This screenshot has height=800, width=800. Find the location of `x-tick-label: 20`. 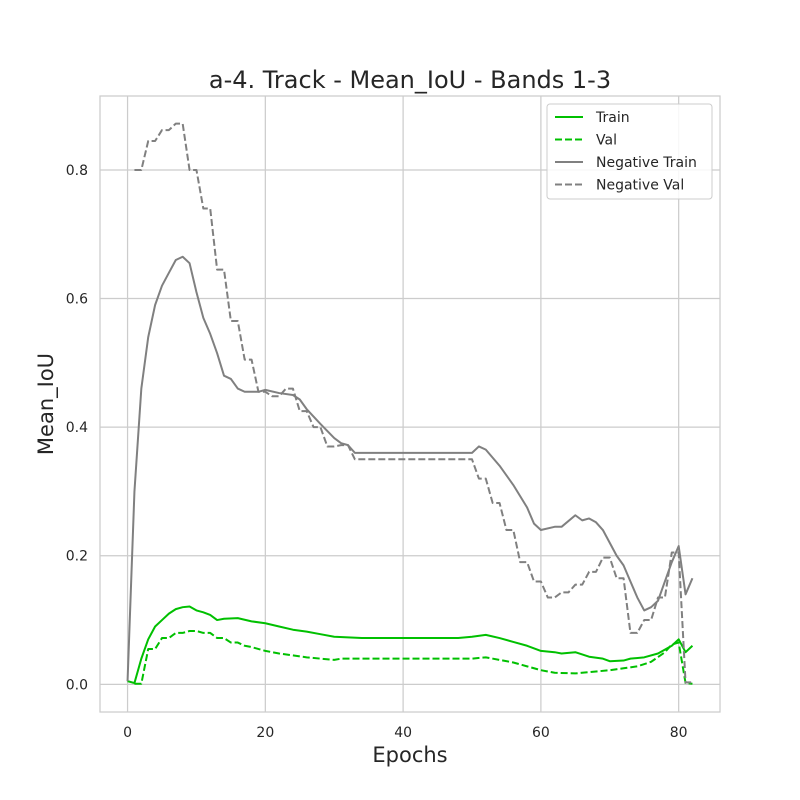

x-tick-label: 20 is located at coordinates (265, 733).